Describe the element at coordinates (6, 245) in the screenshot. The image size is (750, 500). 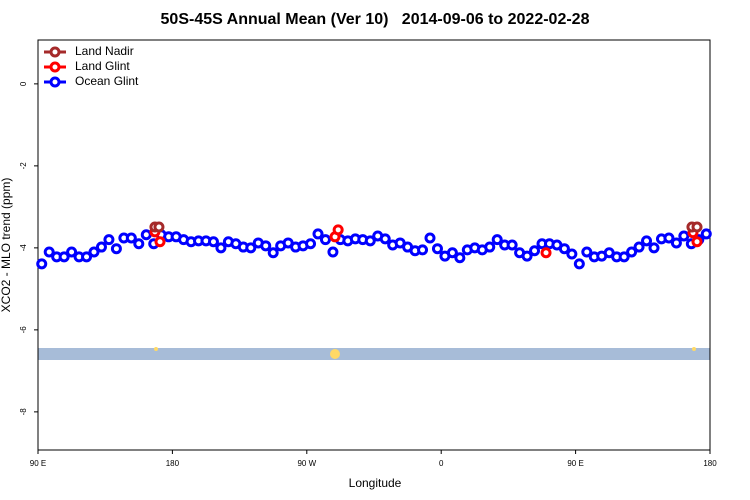
I see `y-axis-label: XCO2 - MLO trend (ppm)` at that location.